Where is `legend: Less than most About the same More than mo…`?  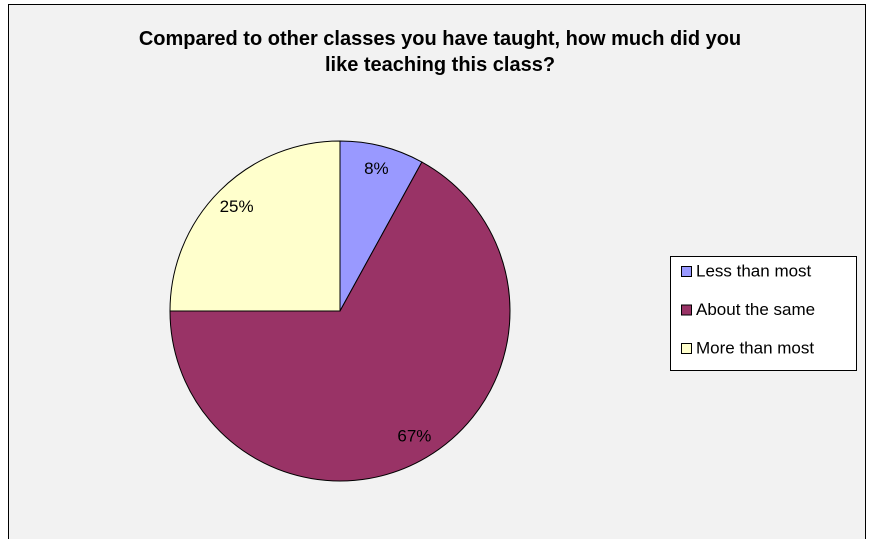 legend: Less than most About the same More than mo… is located at coordinates (748, 309).